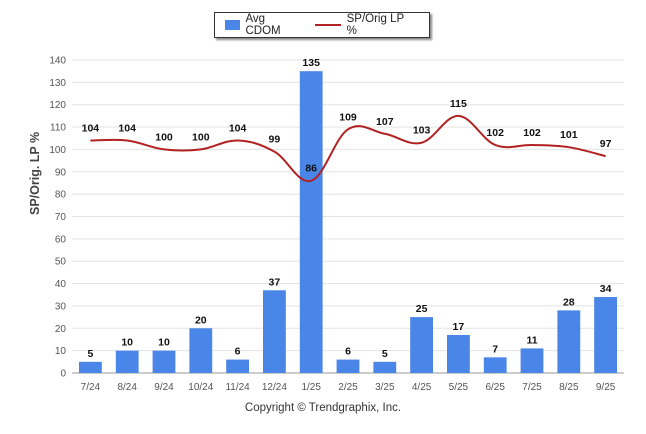  What do you see at coordinates (233, 25) in the screenshot?
I see `legend-swatch-avg-cdom` at bounding box center [233, 25].